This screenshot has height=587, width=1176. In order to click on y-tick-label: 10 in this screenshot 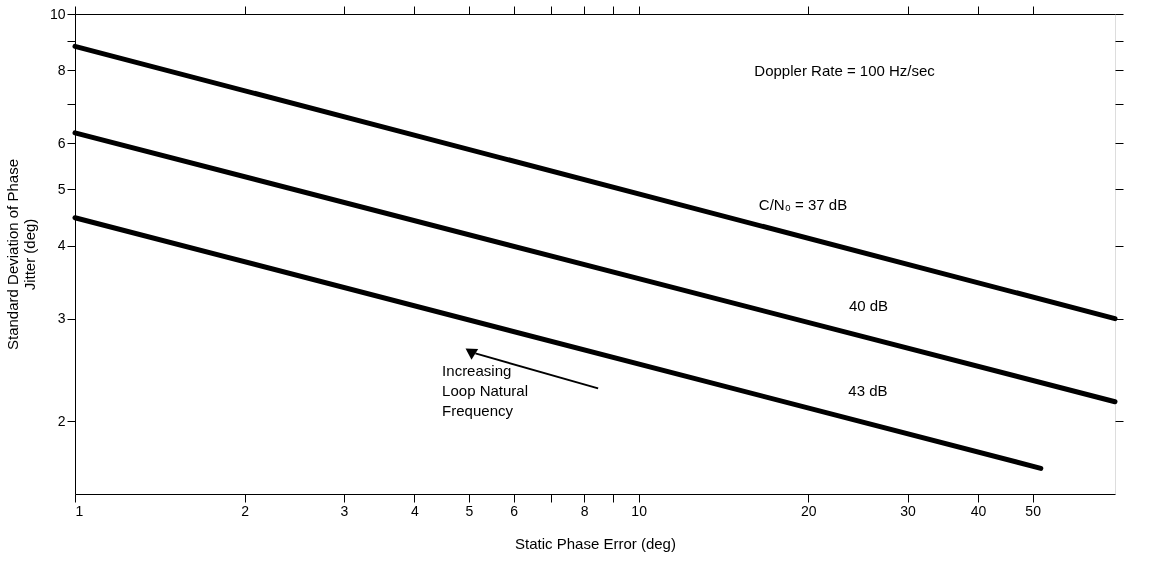, I will do `click(57, 13)`.